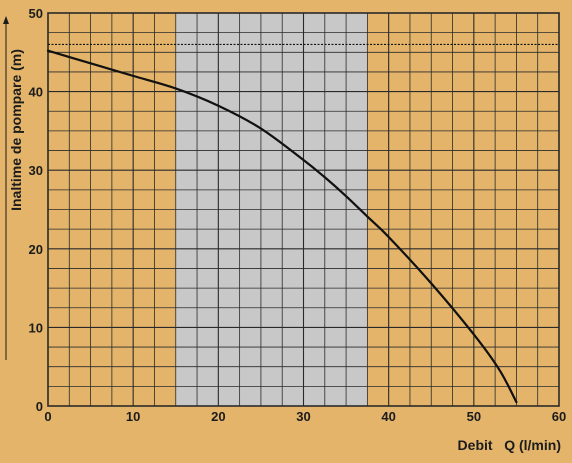 This screenshot has height=463, width=572. Describe the element at coordinates (36, 170) in the screenshot. I see `y-tick-label: 30` at that location.